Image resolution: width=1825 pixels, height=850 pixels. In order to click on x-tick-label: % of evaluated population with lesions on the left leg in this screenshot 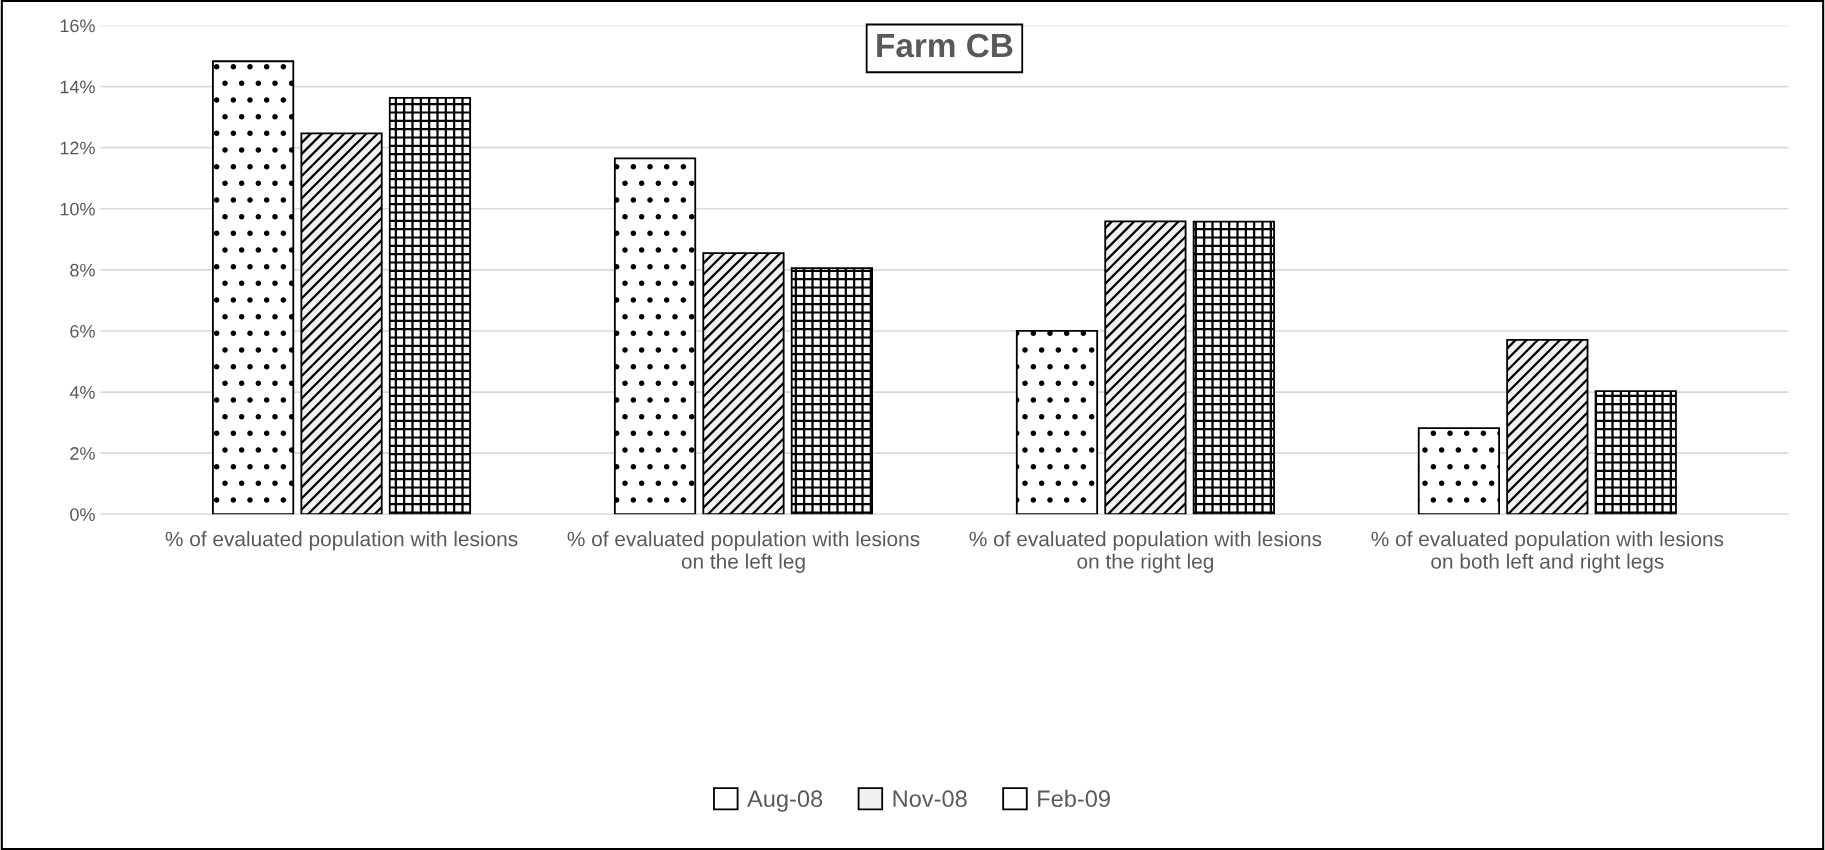, I will do `click(743, 552)`.